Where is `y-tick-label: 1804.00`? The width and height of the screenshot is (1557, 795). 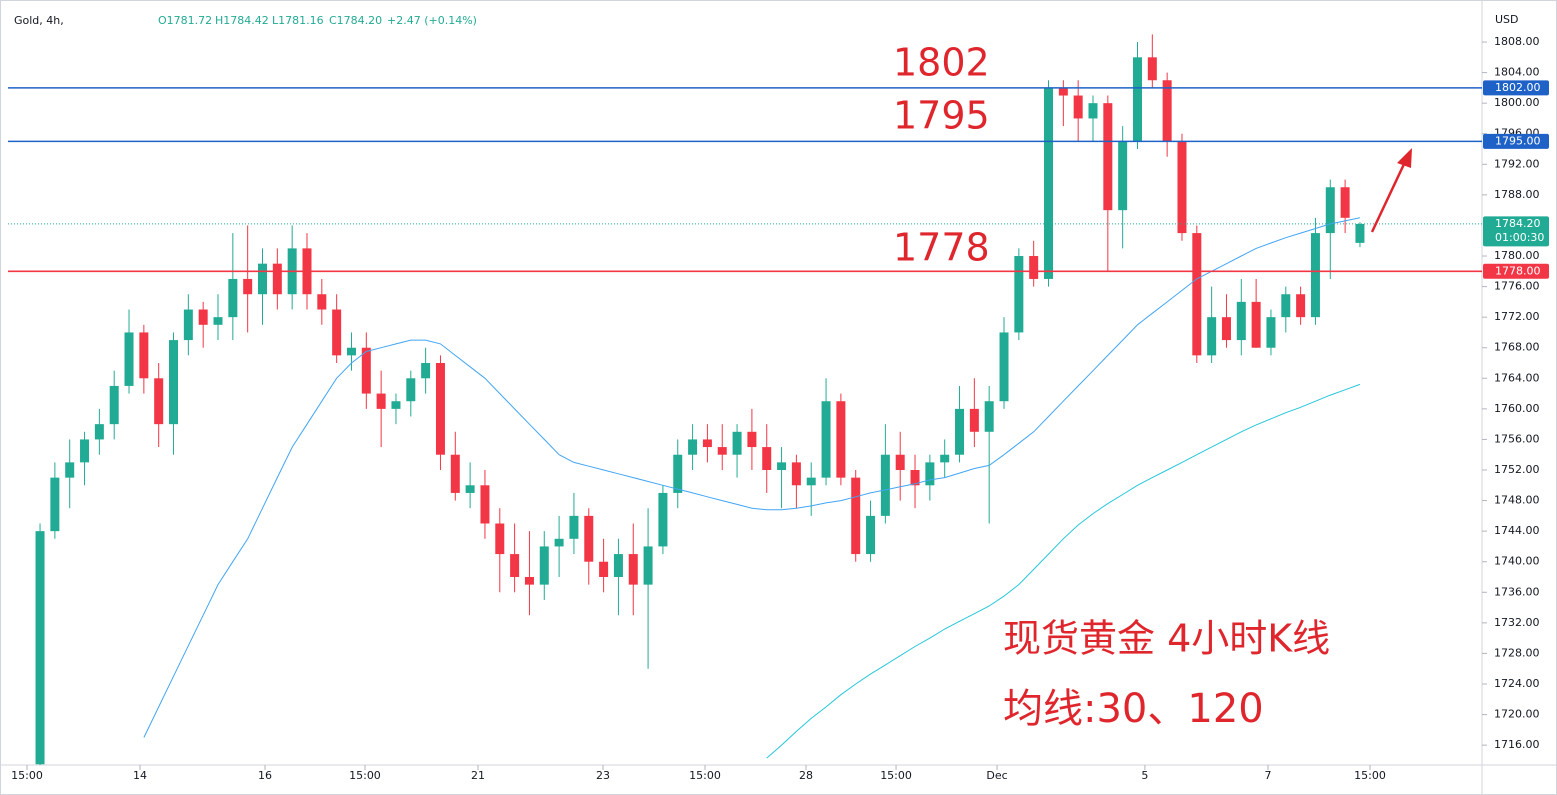
y-tick-label: 1804.00 is located at coordinates (1517, 72).